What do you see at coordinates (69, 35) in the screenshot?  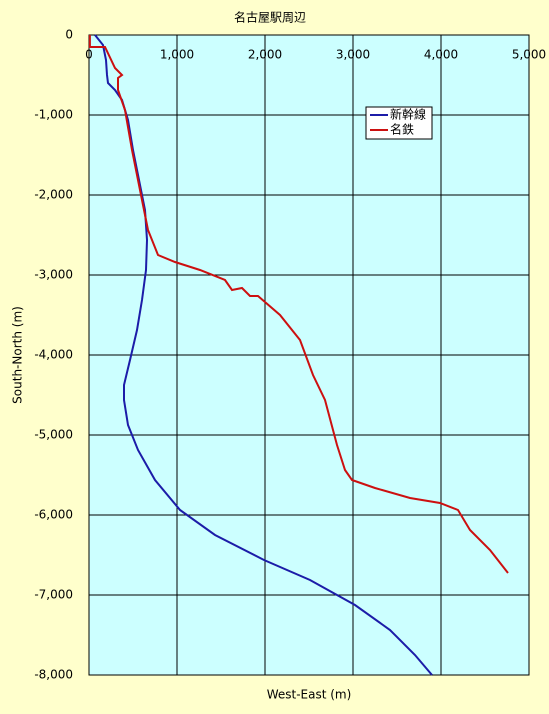 I see `y-tick-label: 0` at bounding box center [69, 35].